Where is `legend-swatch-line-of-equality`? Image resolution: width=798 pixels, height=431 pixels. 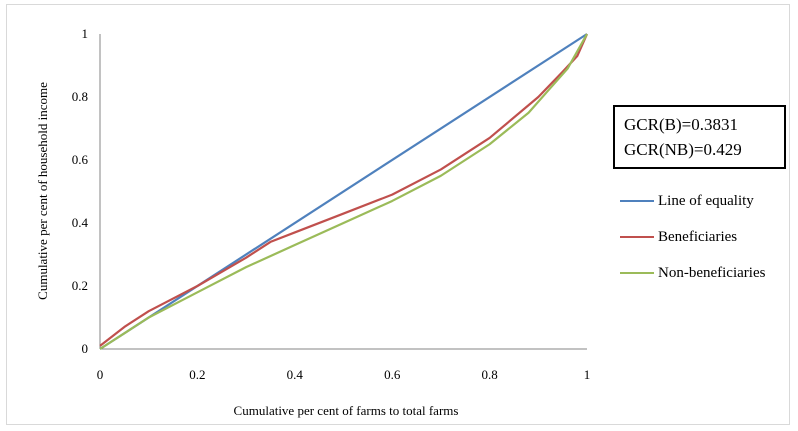 legend-swatch-line-of-equality is located at coordinates (637, 201).